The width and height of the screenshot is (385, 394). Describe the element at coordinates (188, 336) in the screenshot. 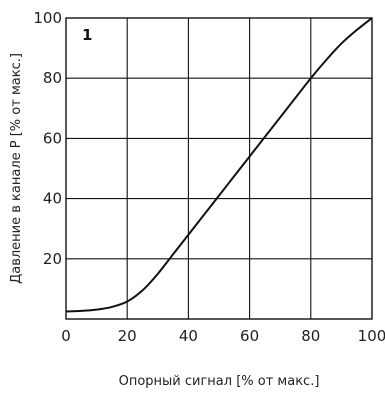

I see `x-tick-label: 40` at that location.